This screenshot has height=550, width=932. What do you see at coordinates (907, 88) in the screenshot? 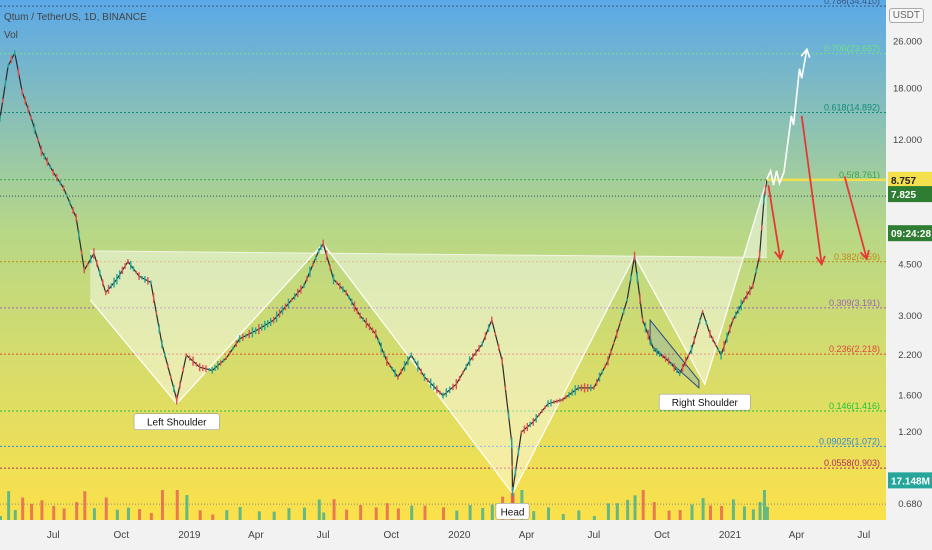
I see `y-tick-label: 18.000` at bounding box center [907, 88].